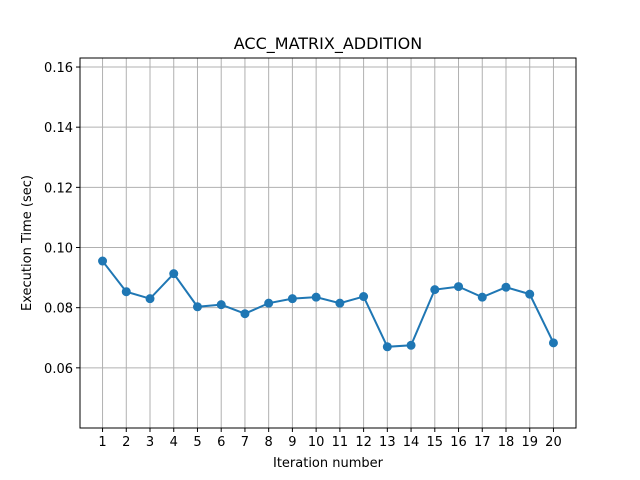  I want to click on x-tick-label: 17, so click(482, 442).